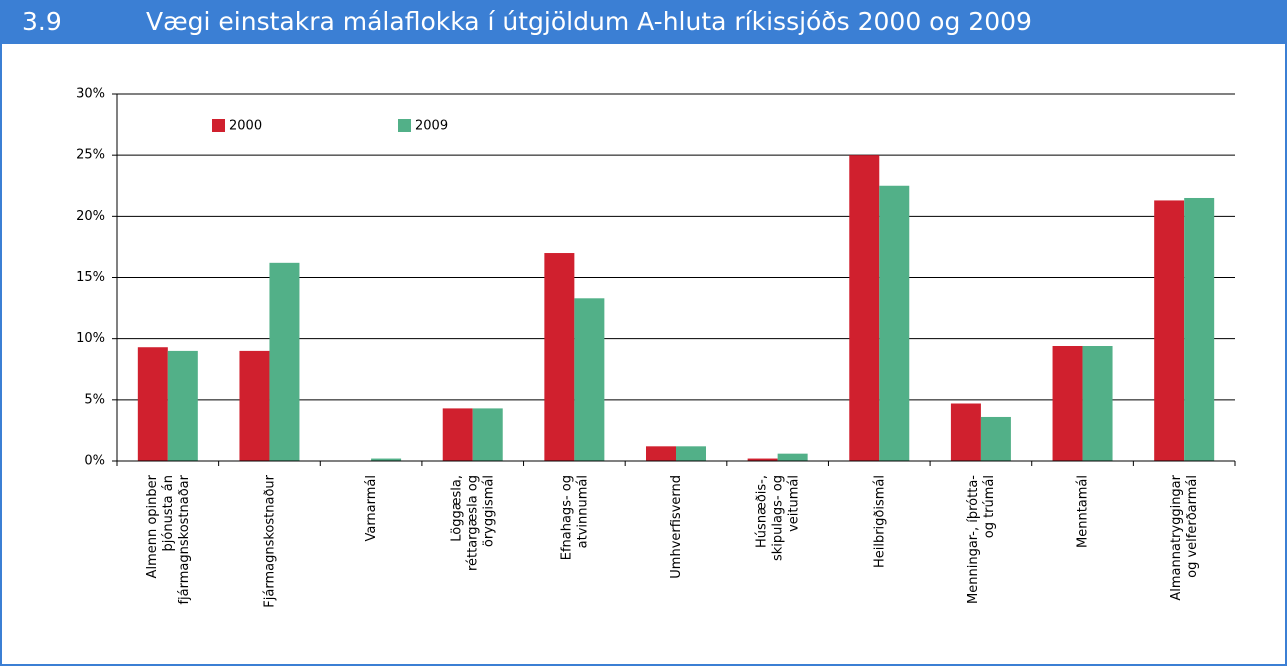  I want to click on y-tick-label: 10%, so click(90, 338).